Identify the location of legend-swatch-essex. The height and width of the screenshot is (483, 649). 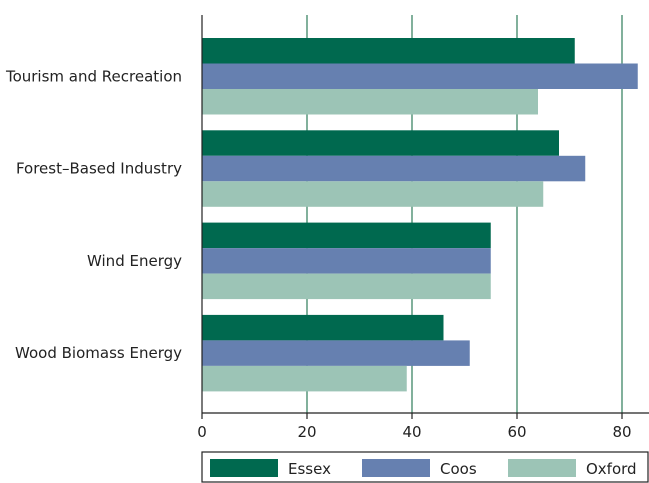
(244, 468).